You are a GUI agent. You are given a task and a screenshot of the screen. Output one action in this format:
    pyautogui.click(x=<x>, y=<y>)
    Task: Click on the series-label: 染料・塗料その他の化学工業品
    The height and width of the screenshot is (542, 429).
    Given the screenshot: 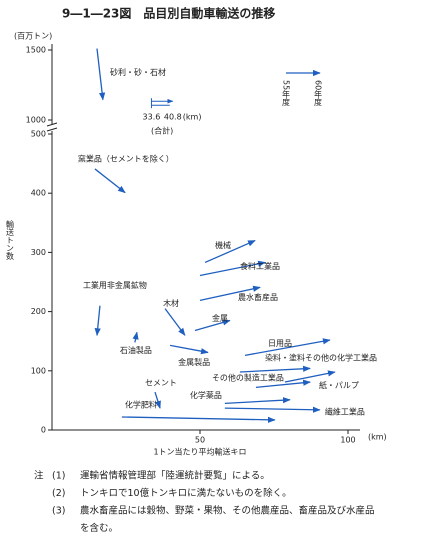 What is the action you would take?
    pyautogui.click(x=321, y=357)
    